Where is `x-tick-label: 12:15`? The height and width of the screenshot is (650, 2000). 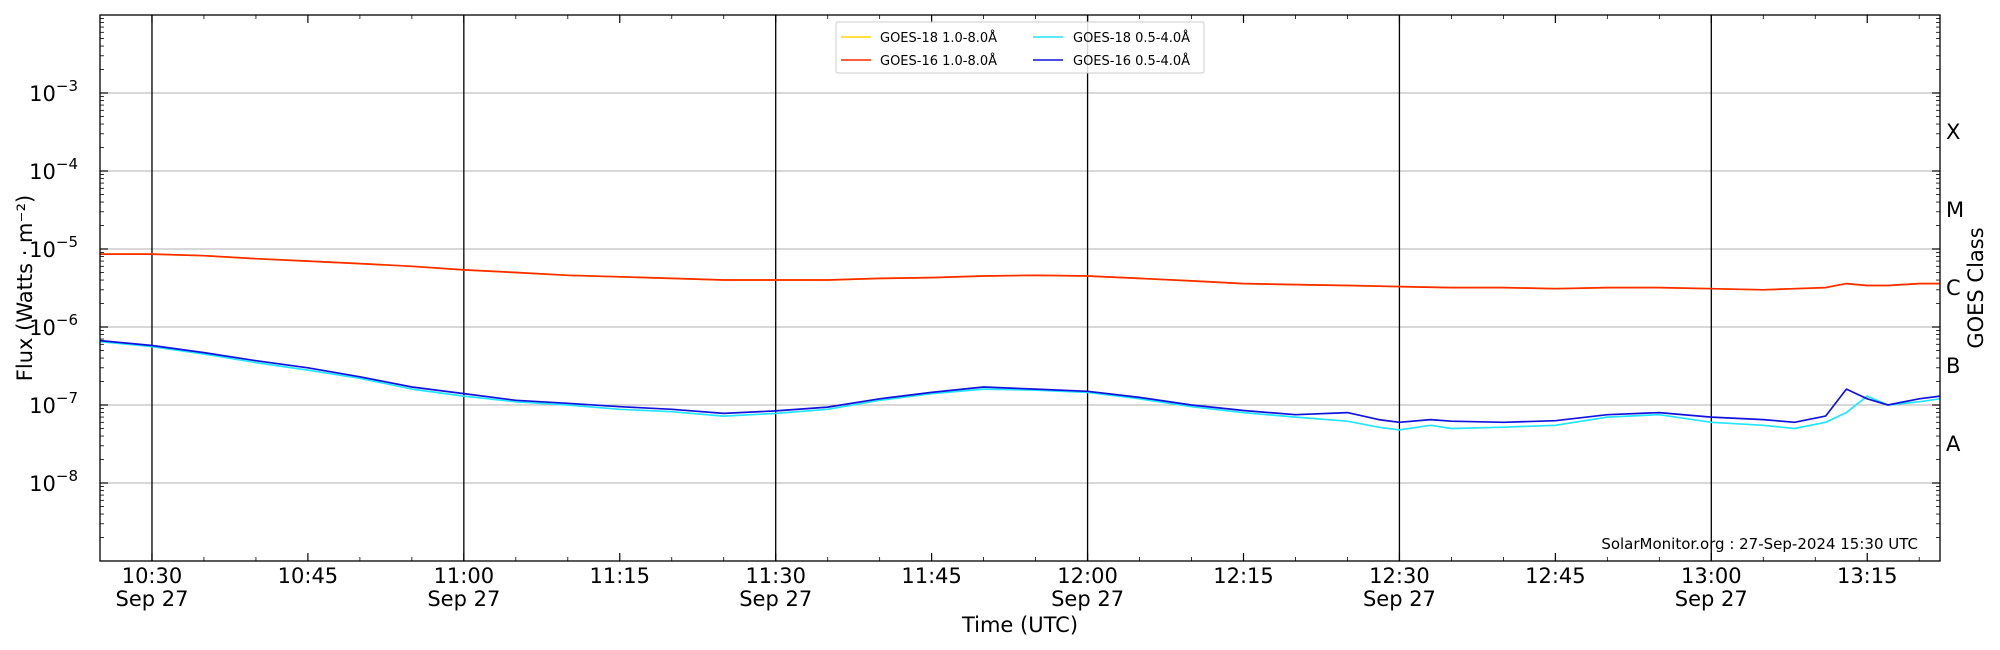 x-tick-label: 12:15 is located at coordinates (1243, 576).